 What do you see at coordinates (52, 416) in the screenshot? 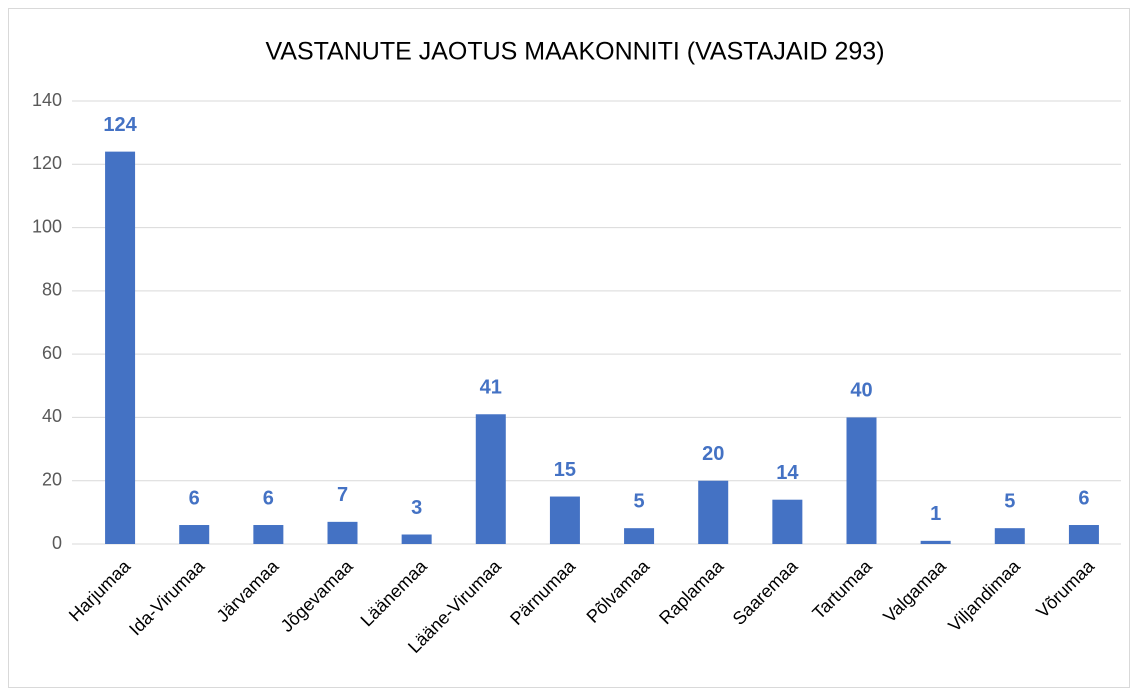
I see `y-tick-label: 40` at bounding box center [52, 416].